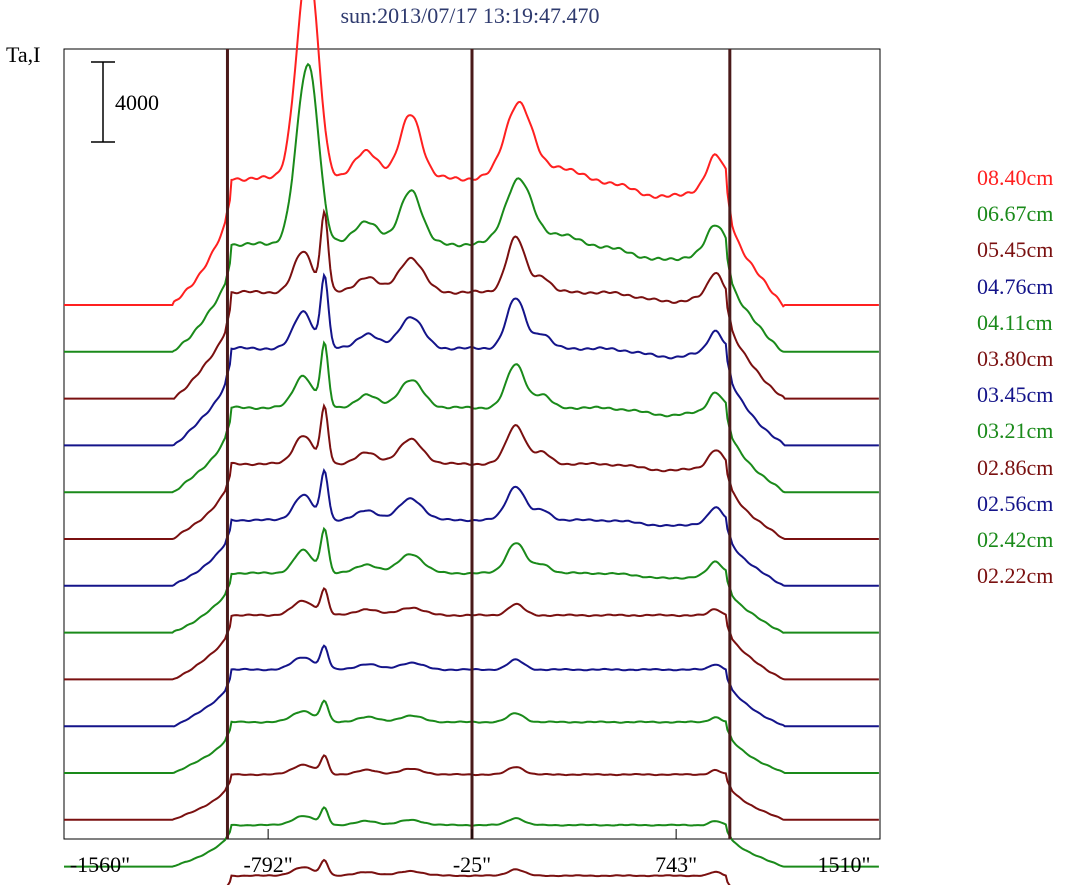 This screenshot has height=885, width=1079. What do you see at coordinates (1015, 286) in the screenshot?
I see `legend-item-04-76cm: 04.76cm` at bounding box center [1015, 286].